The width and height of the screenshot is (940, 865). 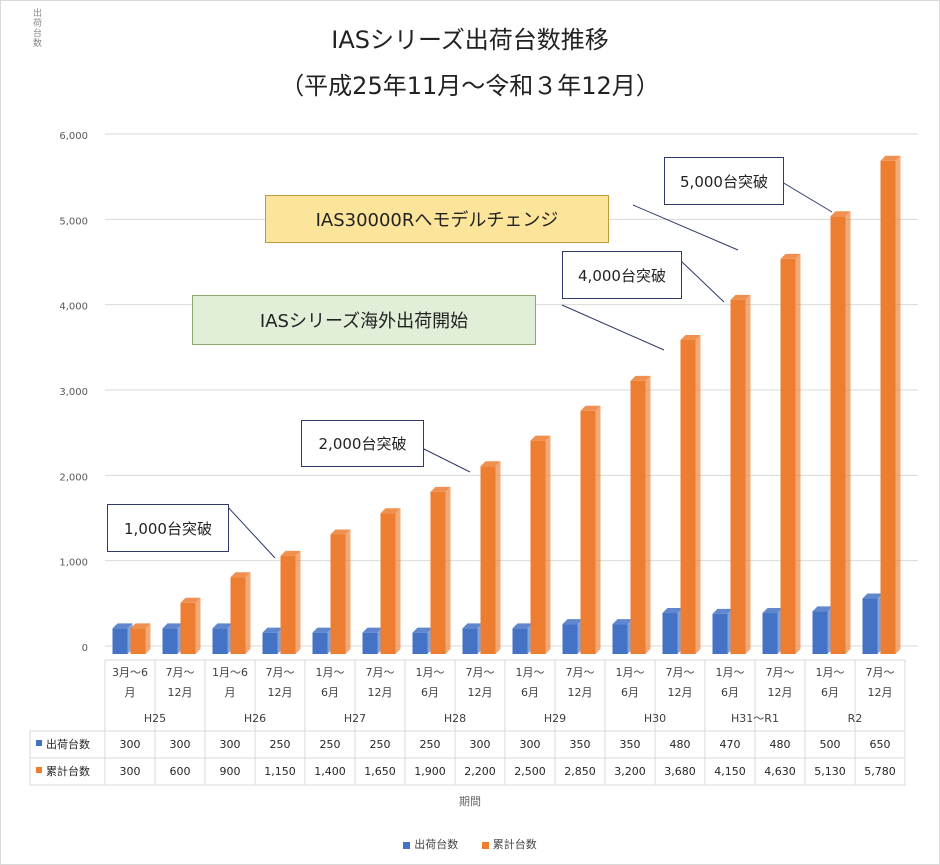 What do you see at coordinates (430, 844) in the screenshot?
I see `legend-item-shipments: 出荷台数` at bounding box center [430, 844].